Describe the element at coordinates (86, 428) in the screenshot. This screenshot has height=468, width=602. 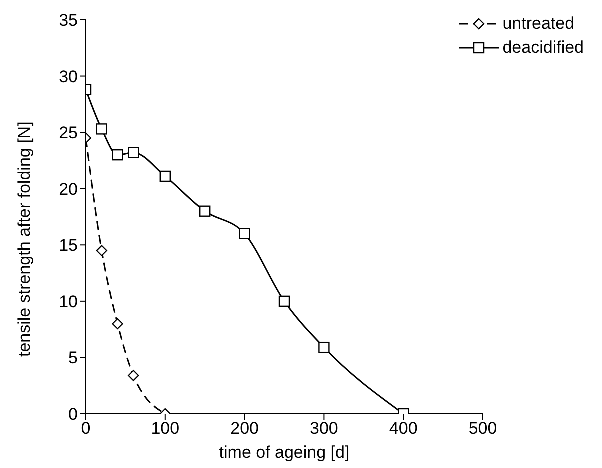
I see `x-tick-label: 0` at that location.